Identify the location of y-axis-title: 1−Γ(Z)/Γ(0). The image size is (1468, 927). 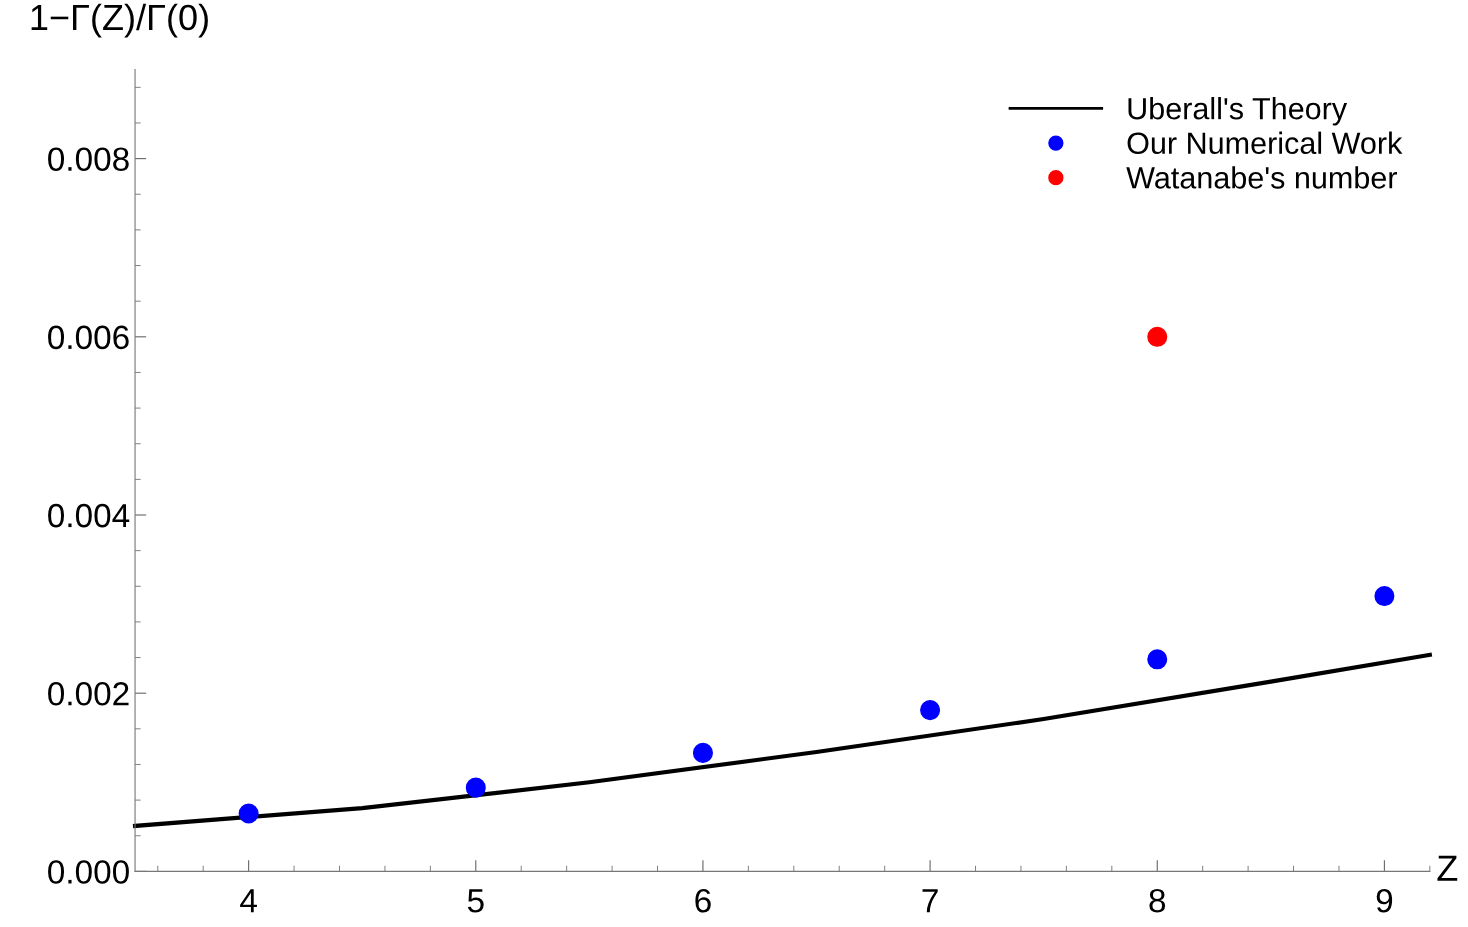
(119, 20).